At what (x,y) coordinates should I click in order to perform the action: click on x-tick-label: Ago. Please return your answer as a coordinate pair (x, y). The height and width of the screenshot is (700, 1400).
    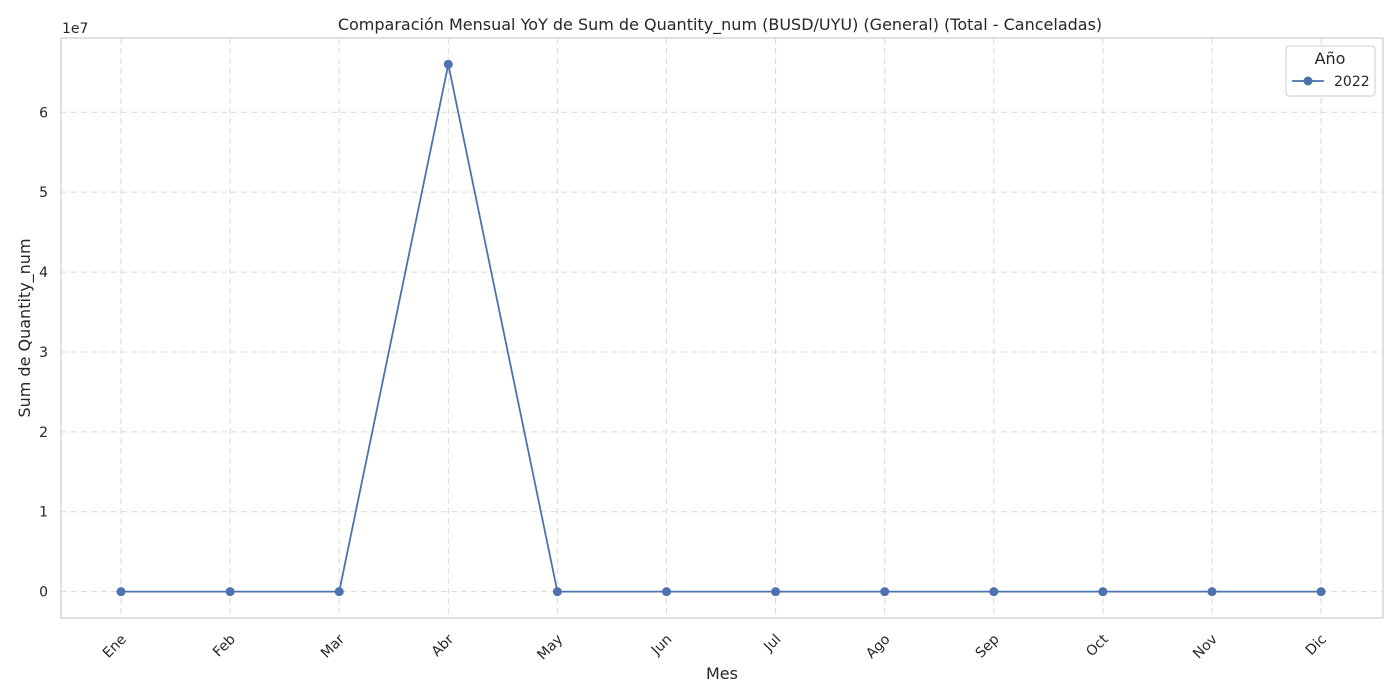
    Looking at the image, I should click on (878, 647).